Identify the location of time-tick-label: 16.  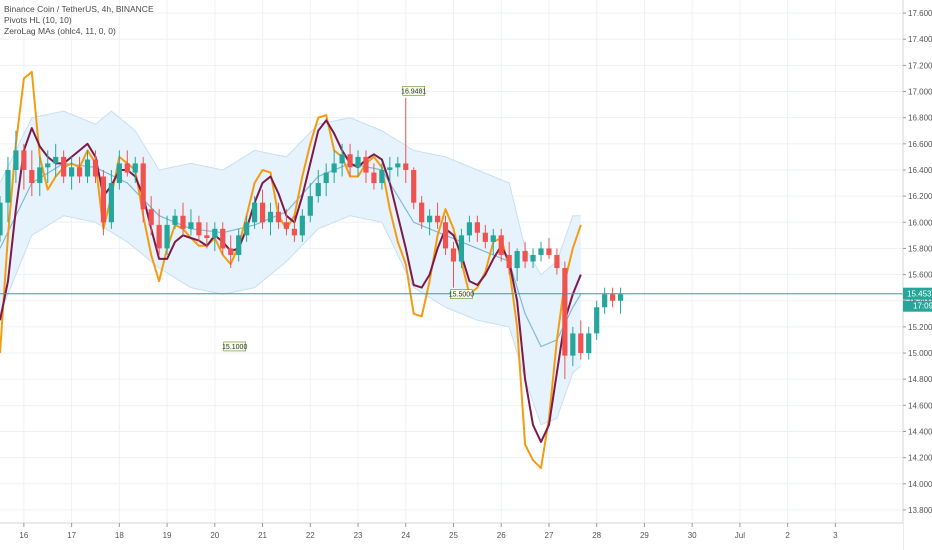
(23, 535).